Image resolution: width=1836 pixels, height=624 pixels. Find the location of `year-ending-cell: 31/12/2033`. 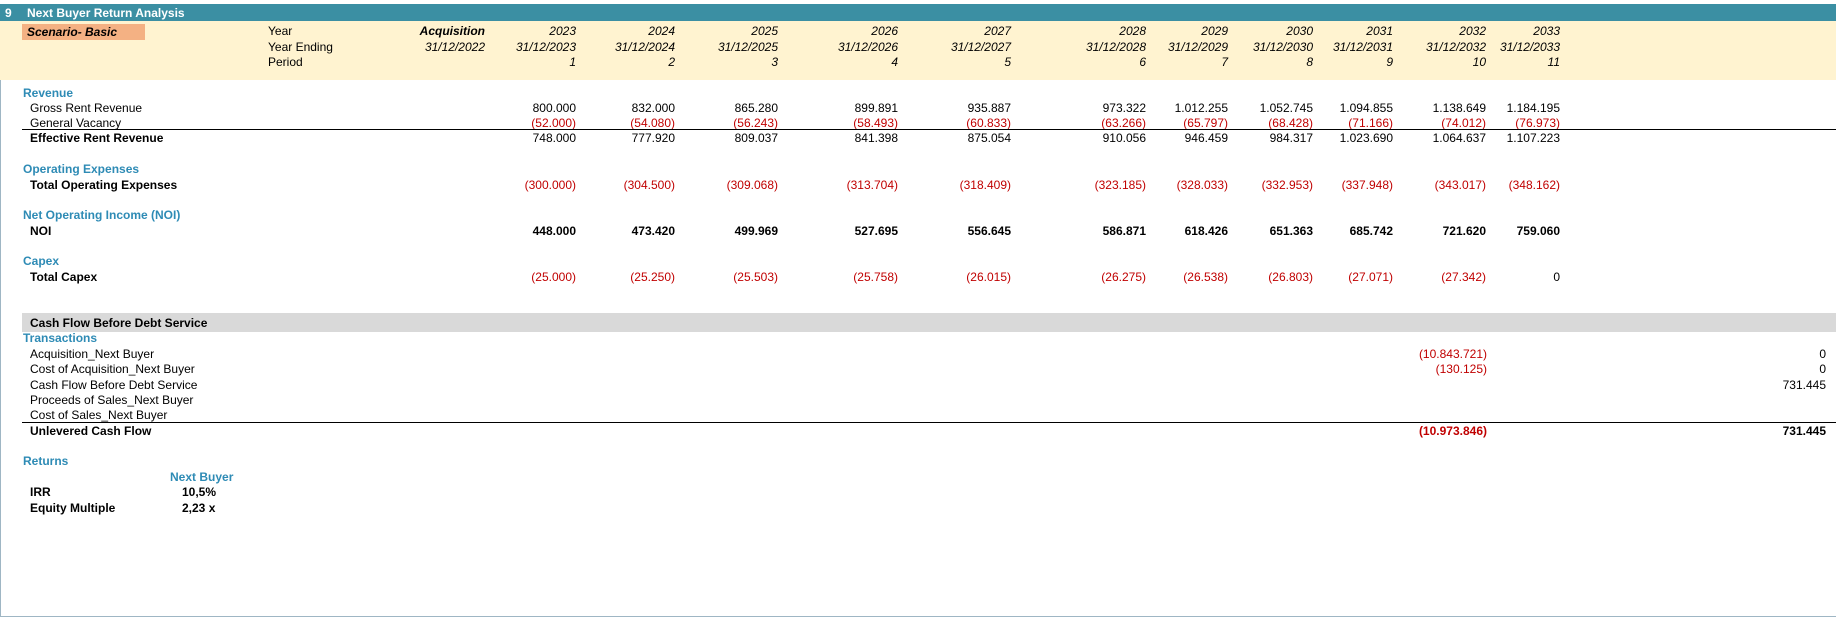

year-ending-cell: 31/12/2033 is located at coordinates (1529, 47).